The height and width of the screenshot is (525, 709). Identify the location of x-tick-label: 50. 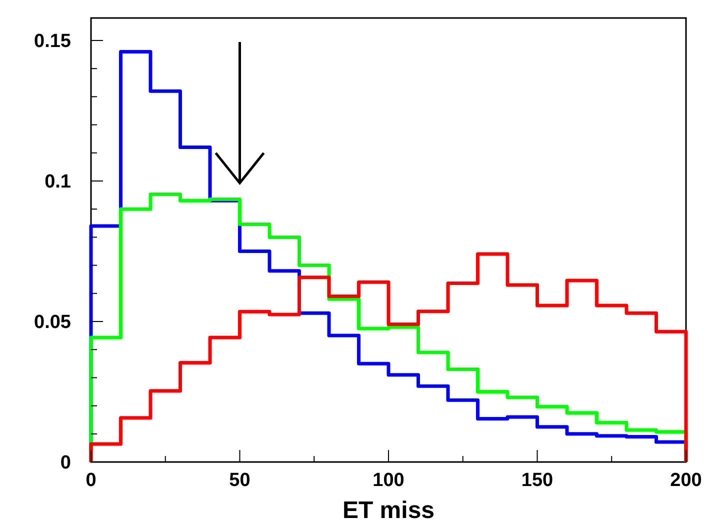
(239, 480).